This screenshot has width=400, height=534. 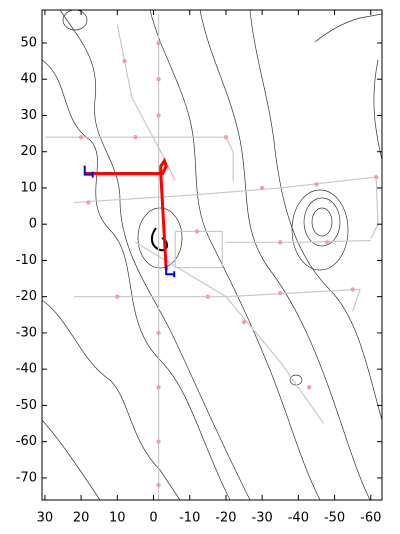 I want to click on y-tick-label: 10, so click(x=28, y=187).